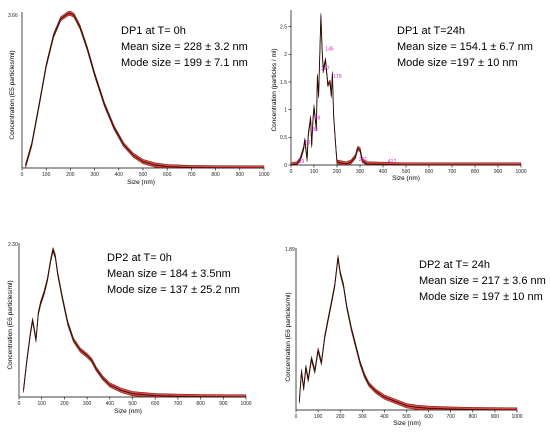 Image resolution: width=550 pixels, height=433 pixels. I want to click on y-top-label: 2.30, so click(13, 245).